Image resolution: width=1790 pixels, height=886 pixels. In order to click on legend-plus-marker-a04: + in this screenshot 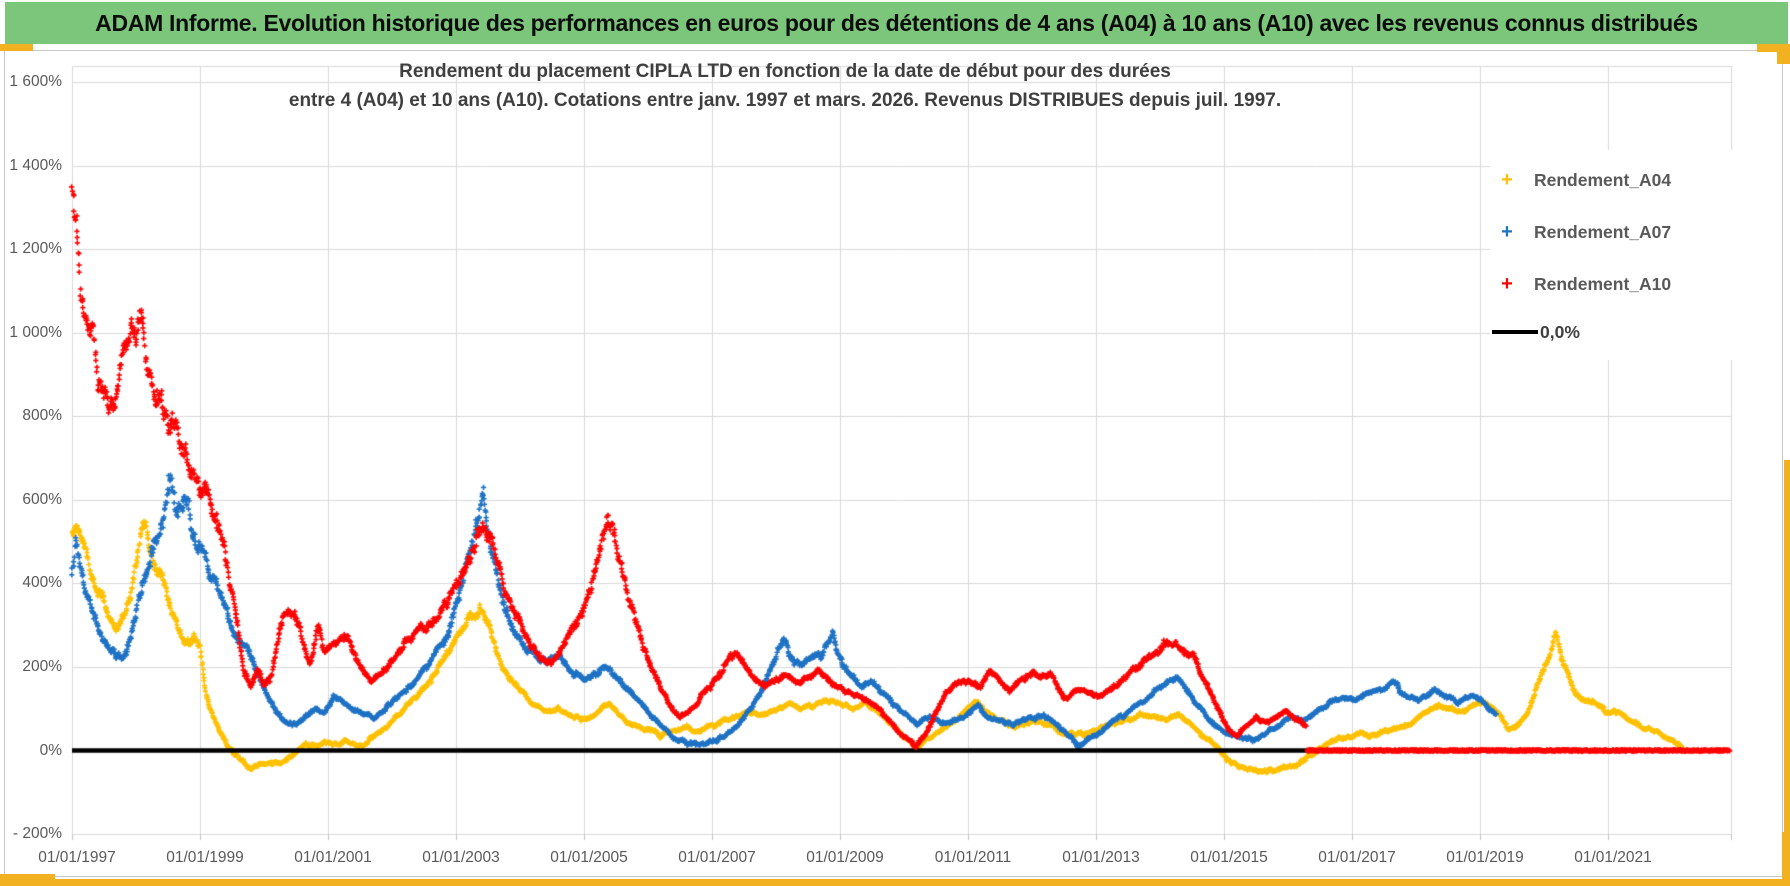, I will do `click(1507, 180)`.